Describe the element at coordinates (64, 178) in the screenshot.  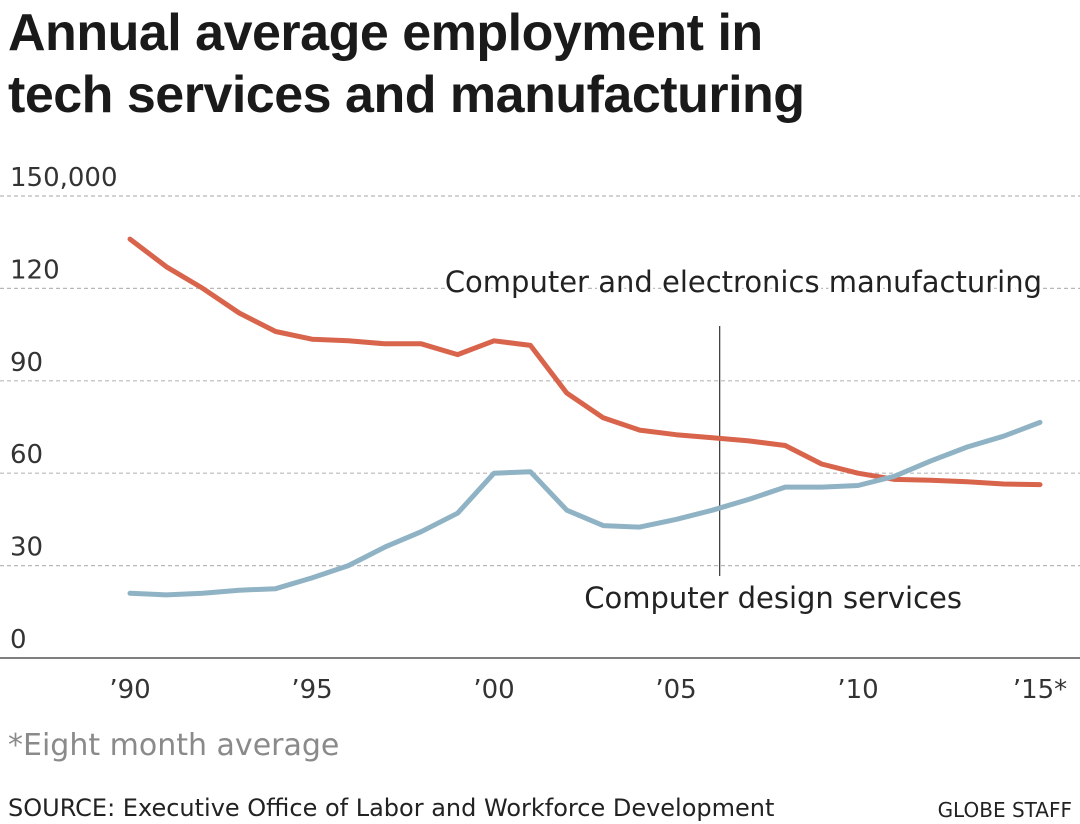
I see `y-tick-label: 150,000` at that location.